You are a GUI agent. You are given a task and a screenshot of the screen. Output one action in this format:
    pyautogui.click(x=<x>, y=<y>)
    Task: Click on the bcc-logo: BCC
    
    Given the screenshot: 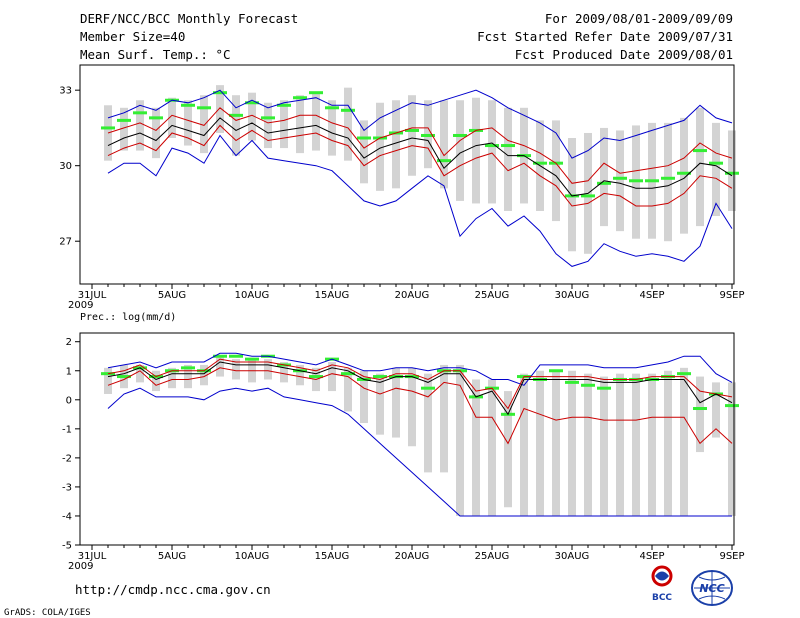 What is the action you would take?
    pyautogui.click(x=662, y=584)
    